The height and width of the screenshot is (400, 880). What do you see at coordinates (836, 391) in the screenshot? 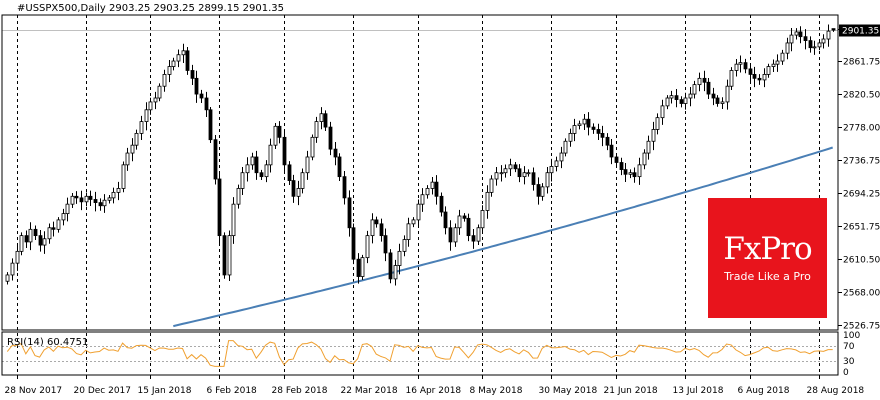
I see `x-tick-label: 28 Aug 2018` at bounding box center [836, 391].